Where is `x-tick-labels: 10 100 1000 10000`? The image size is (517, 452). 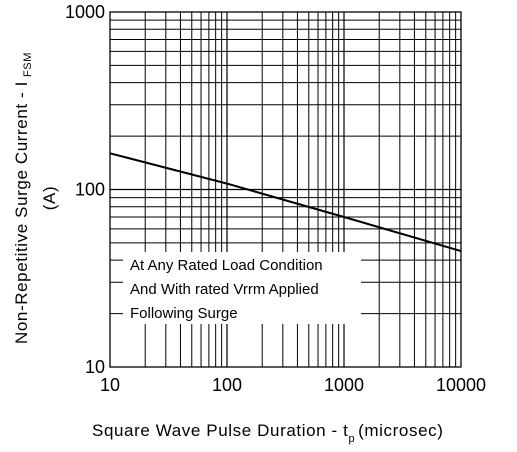
x-tick-labels: 10 100 1000 10000 is located at coordinates (293, 385).